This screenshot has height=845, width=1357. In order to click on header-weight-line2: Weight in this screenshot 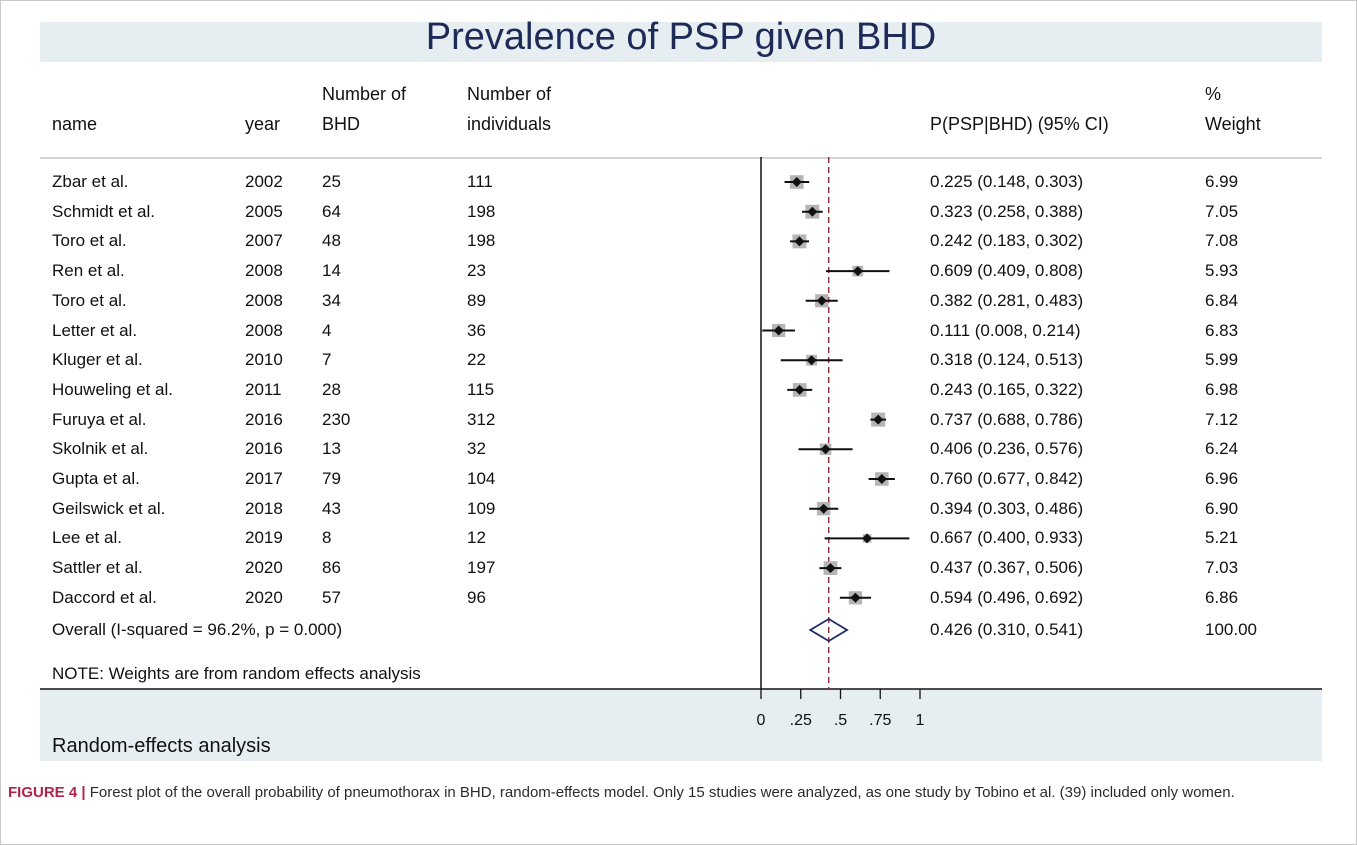, I will do `click(1233, 124)`.